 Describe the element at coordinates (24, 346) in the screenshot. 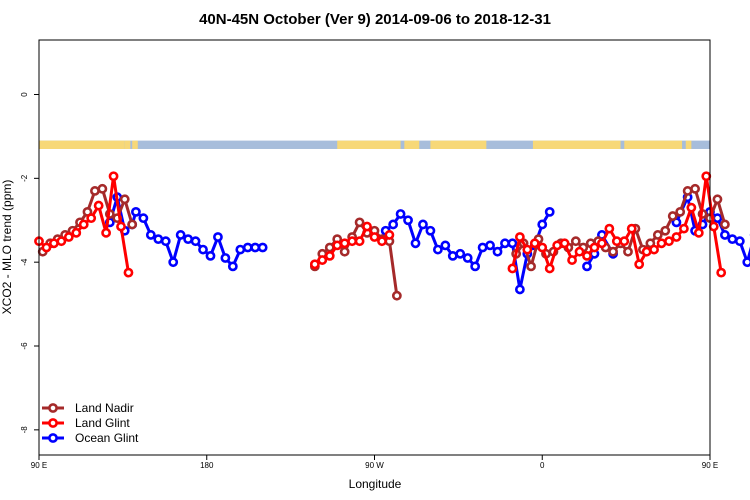

I see `y-tick-label: -6` at that location.